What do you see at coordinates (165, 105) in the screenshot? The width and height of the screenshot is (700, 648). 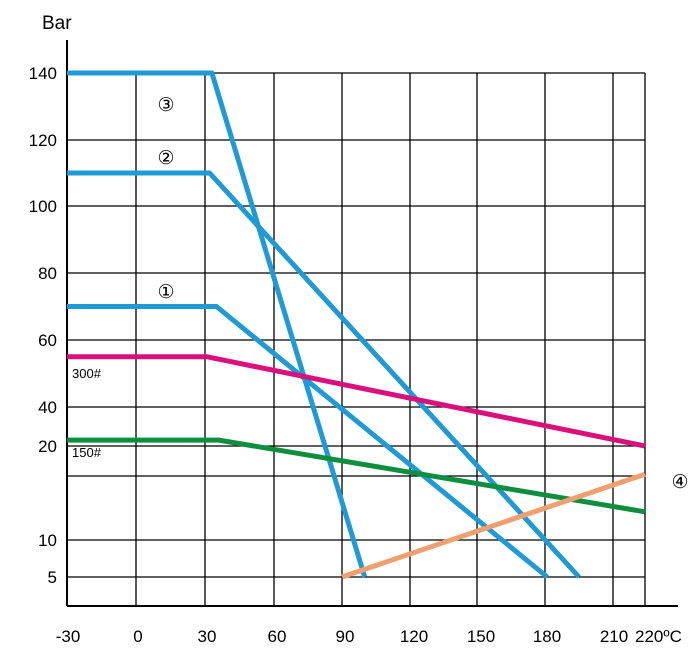 I see `series-label-0: ③` at bounding box center [165, 105].